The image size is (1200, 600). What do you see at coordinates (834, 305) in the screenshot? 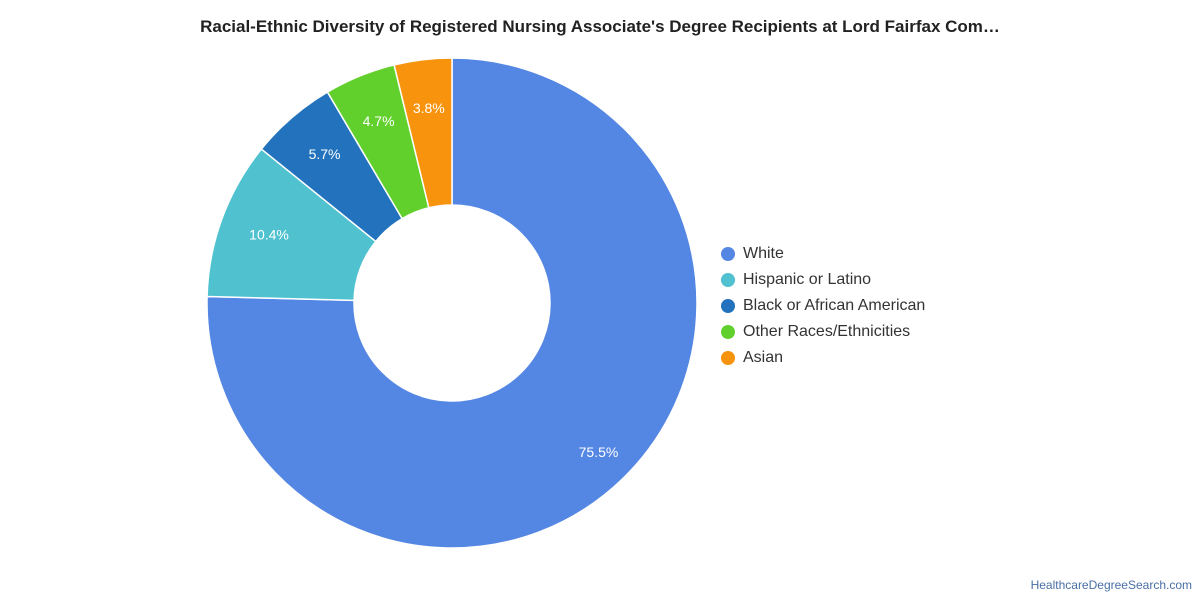
I see `legend-label: Black or African American` at bounding box center [834, 305].